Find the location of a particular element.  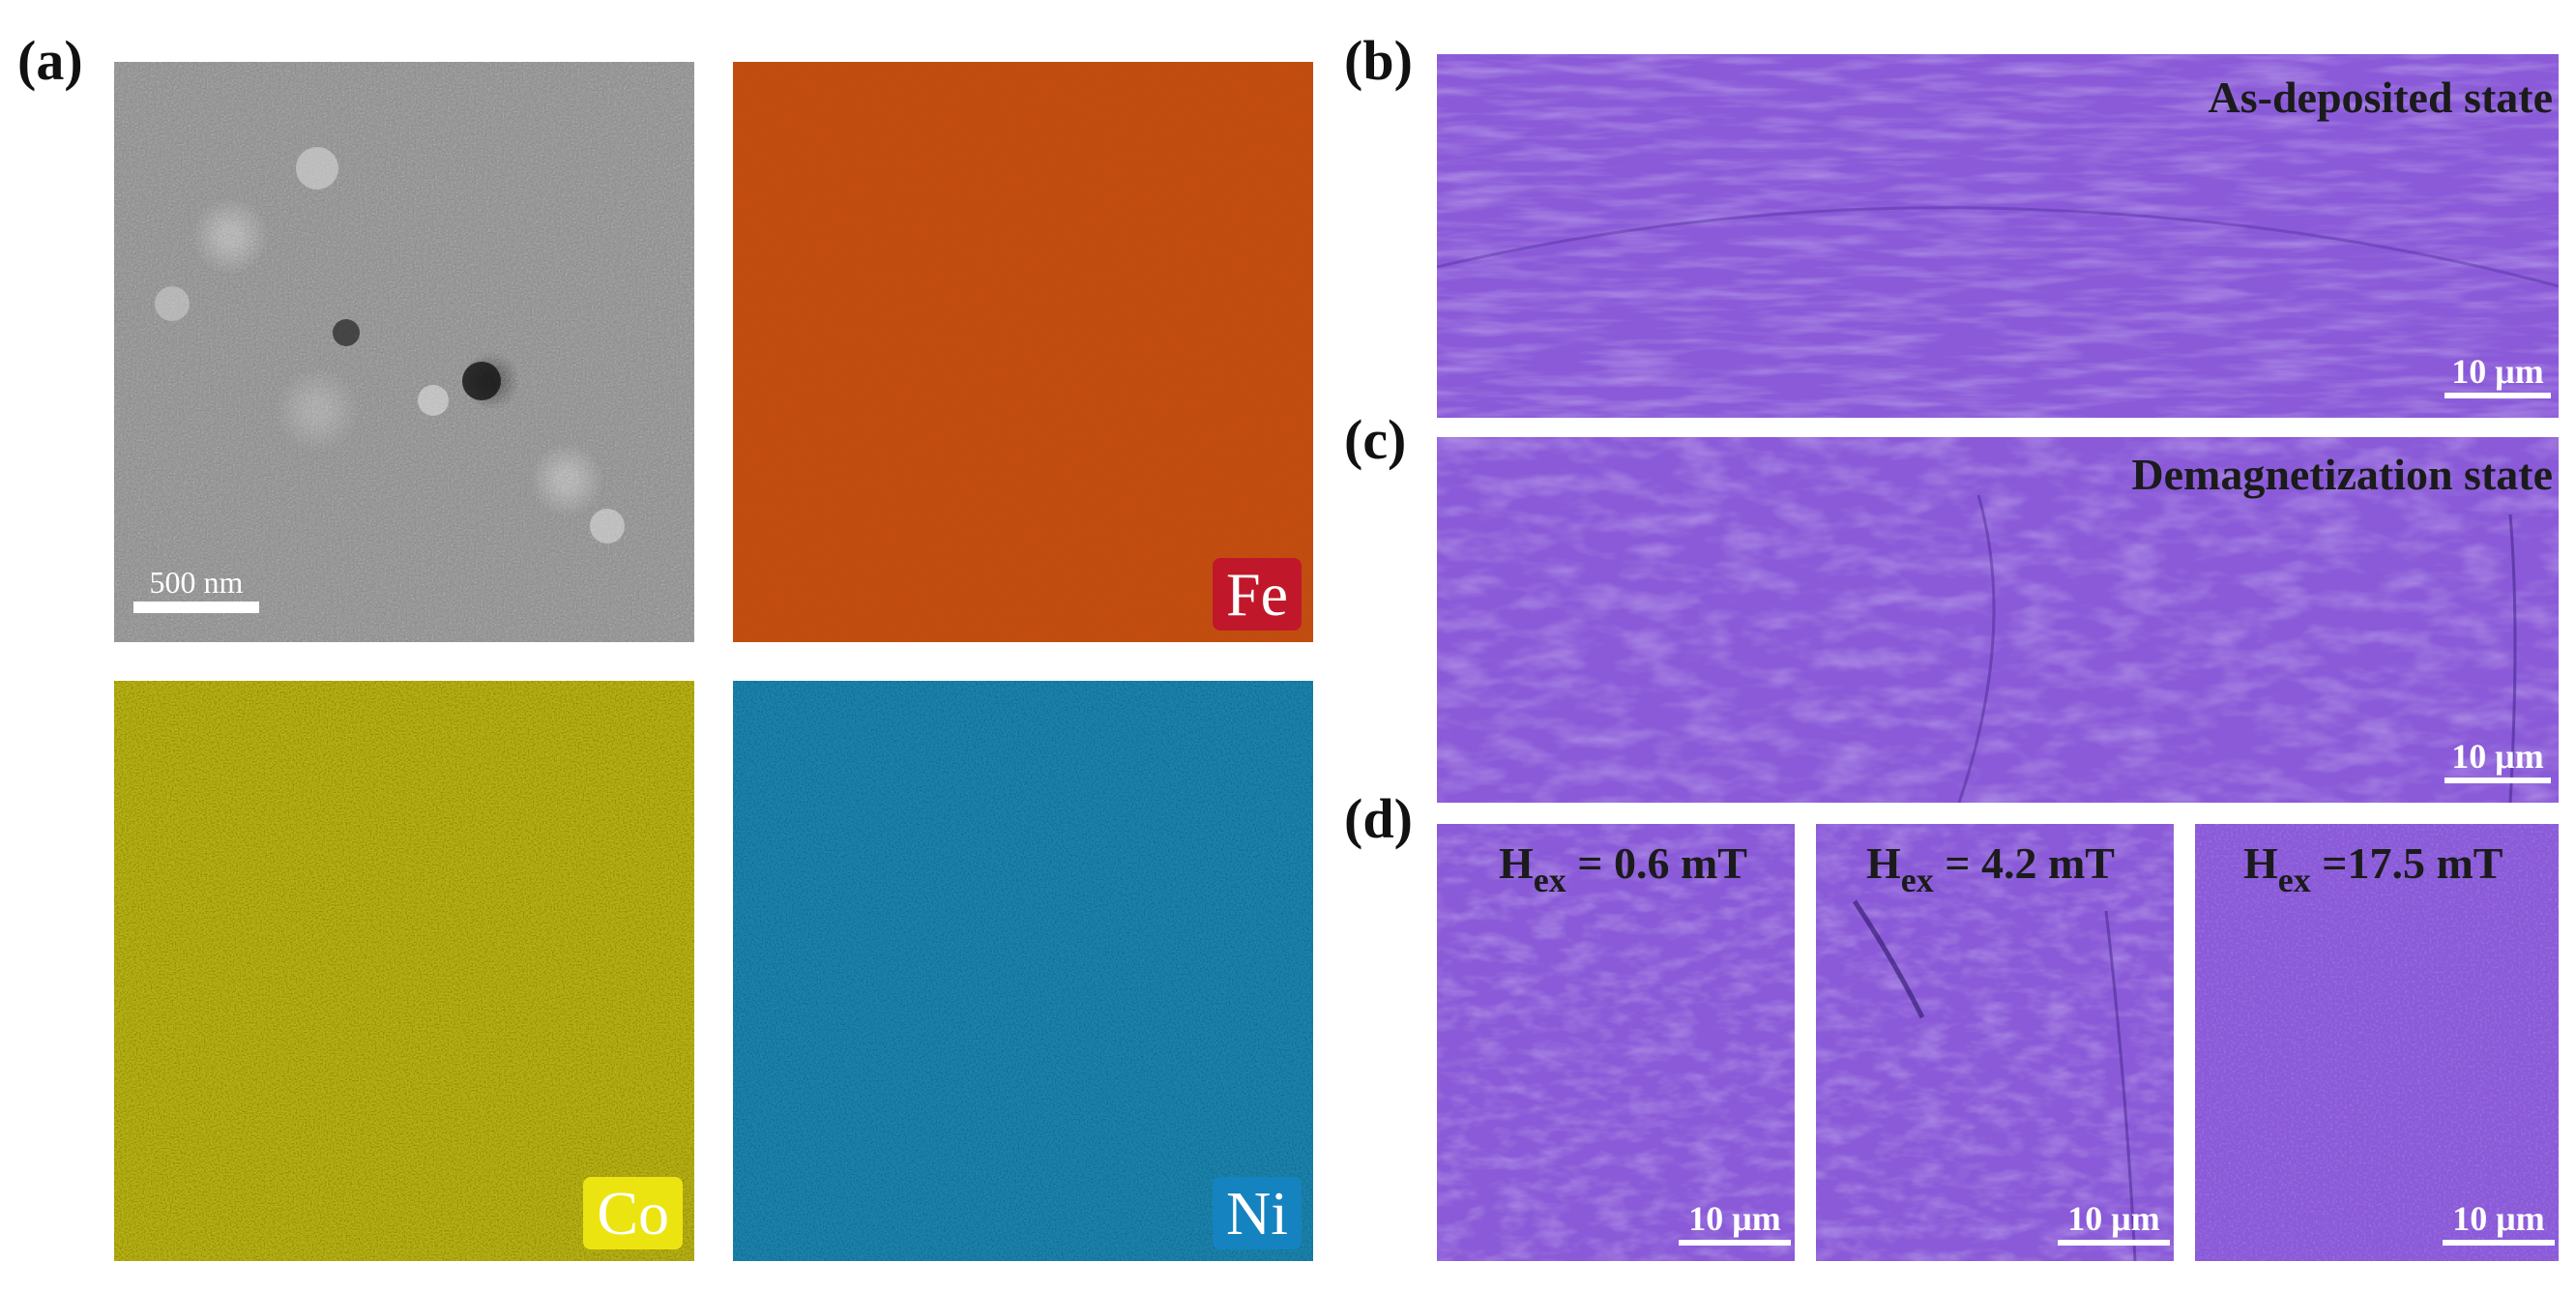

scalebar-a-text: 500 nm is located at coordinates (196, 582).